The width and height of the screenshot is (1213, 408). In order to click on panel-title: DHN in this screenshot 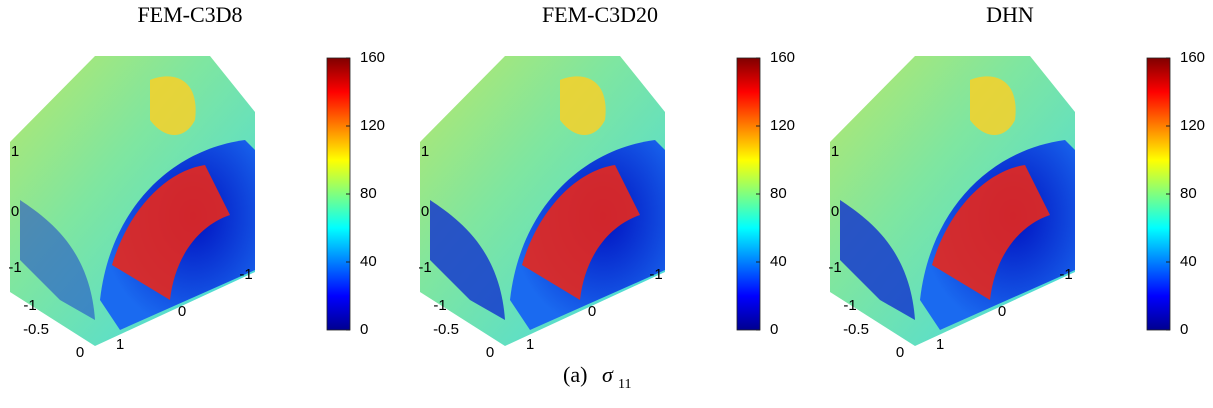, I will do `click(1010, 14)`.